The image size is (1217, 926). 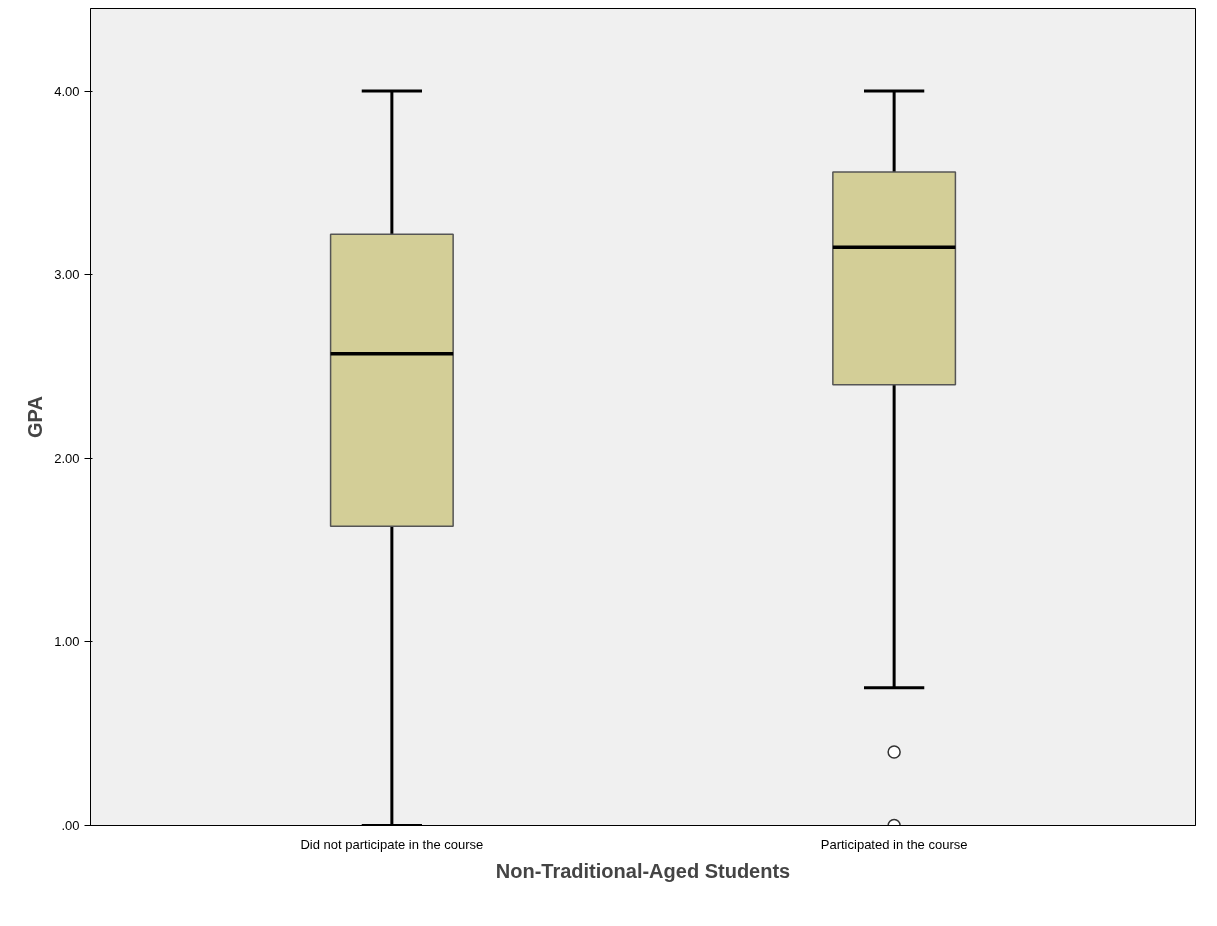 What do you see at coordinates (67, 91) in the screenshot?
I see `y-tick-label: 4.00` at bounding box center [67, 91].